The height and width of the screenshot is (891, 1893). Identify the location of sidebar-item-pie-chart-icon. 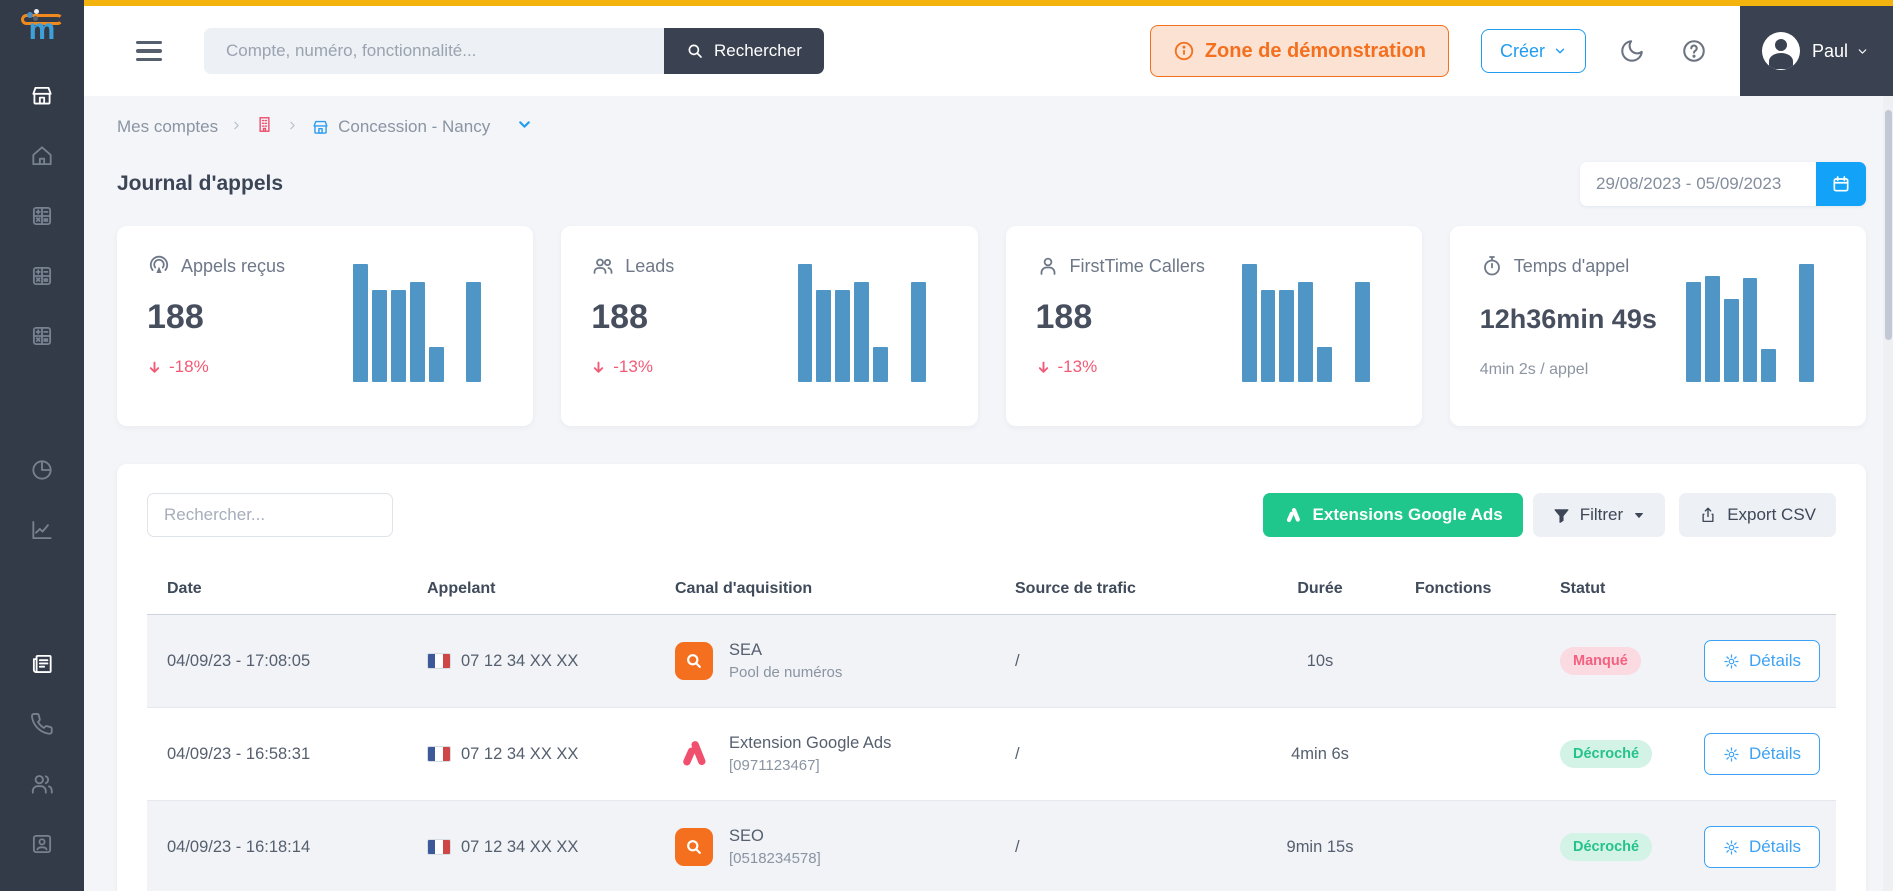
(42, 470).